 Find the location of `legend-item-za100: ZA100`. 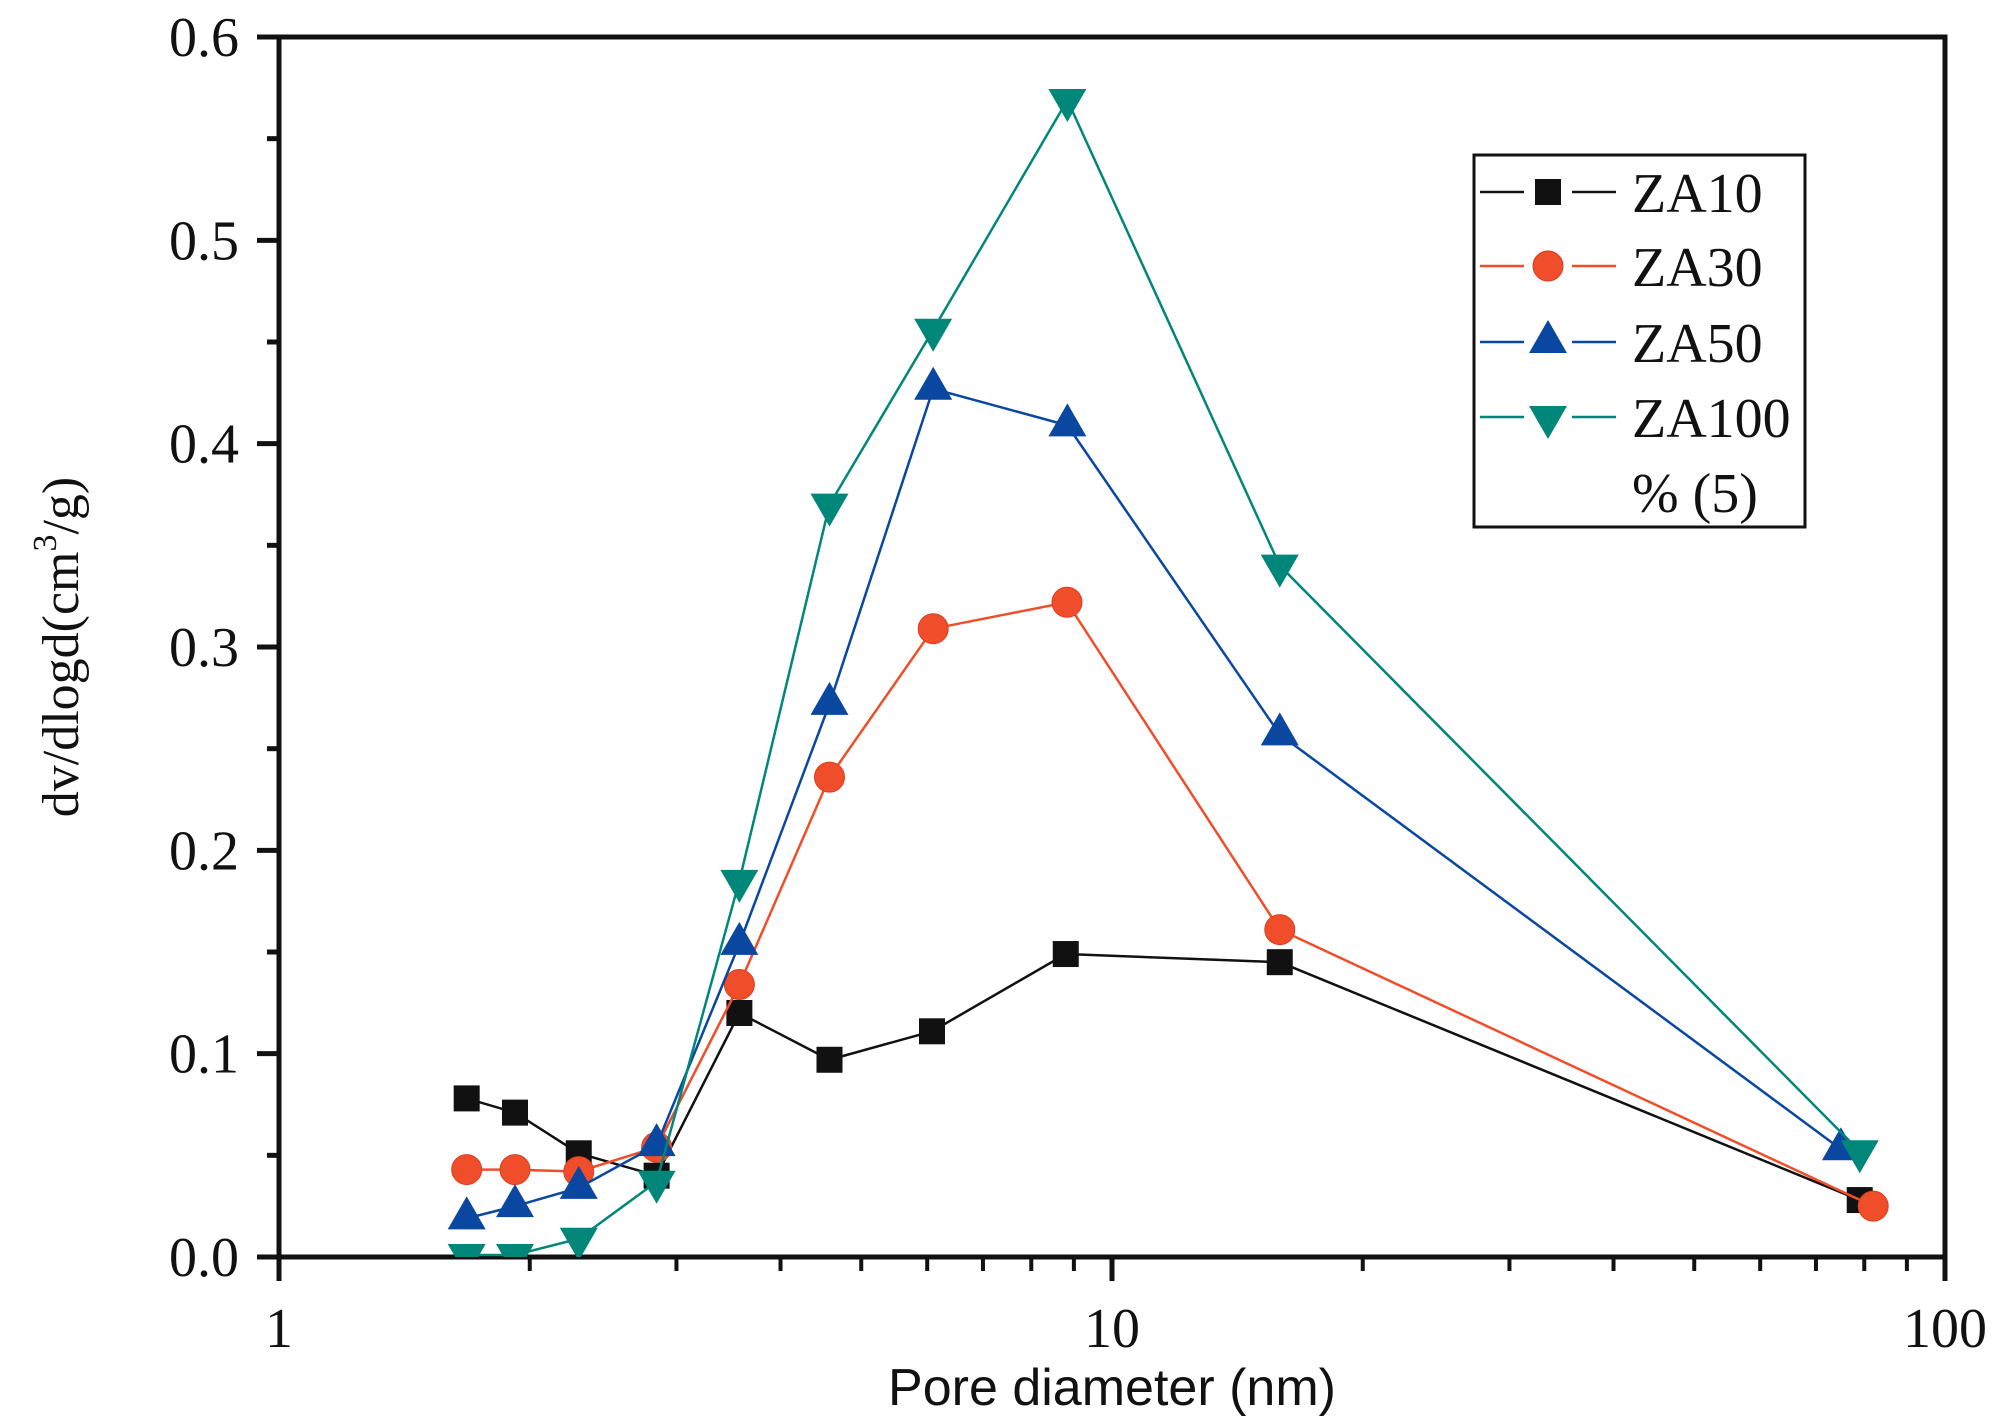

legend-item-za100: ZA100 is located at coordinates (1635, 419).